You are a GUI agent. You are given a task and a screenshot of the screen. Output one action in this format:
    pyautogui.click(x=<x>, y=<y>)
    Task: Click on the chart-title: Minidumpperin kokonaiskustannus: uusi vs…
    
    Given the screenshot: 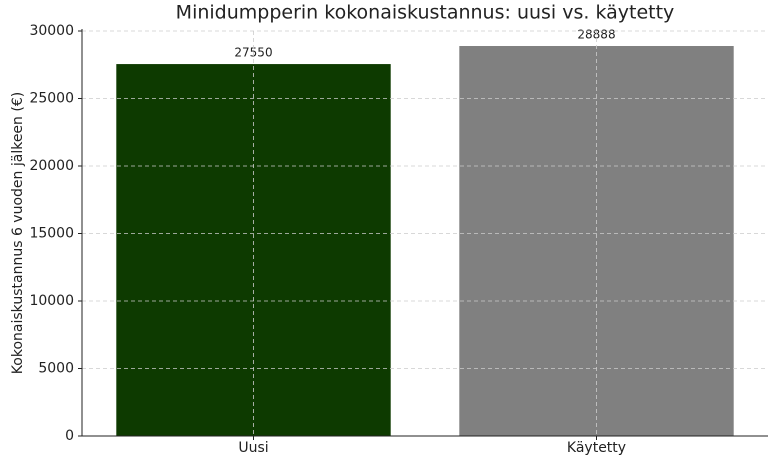 What is the action you would take?
    pyautogui.click(x=425, y=13)
    